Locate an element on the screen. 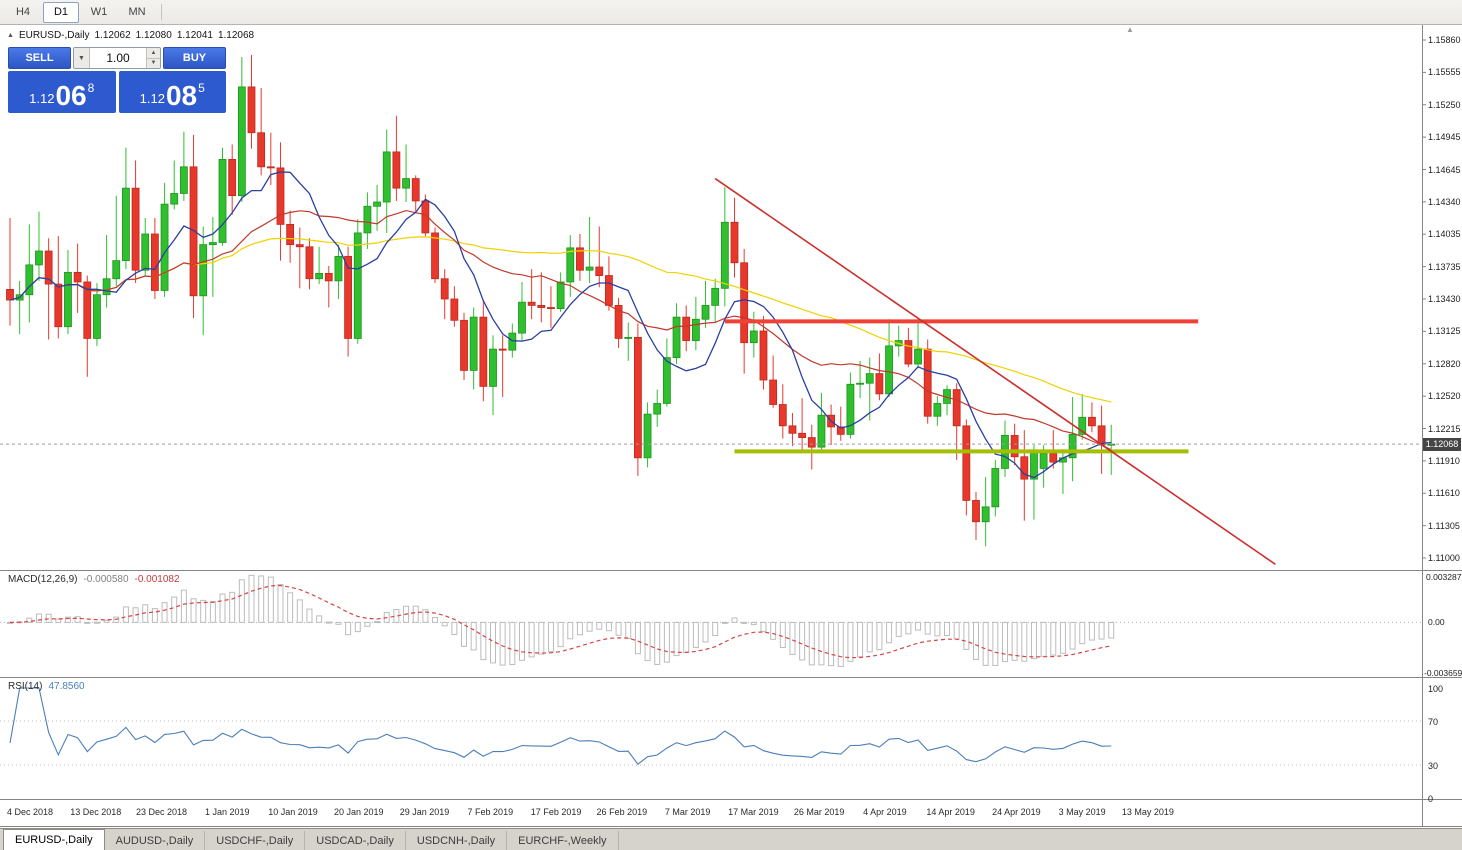 Image resolution: width=1462 pixels, height=850 pixels. volume-input: 1.00 is located at coordinates (118, 58).